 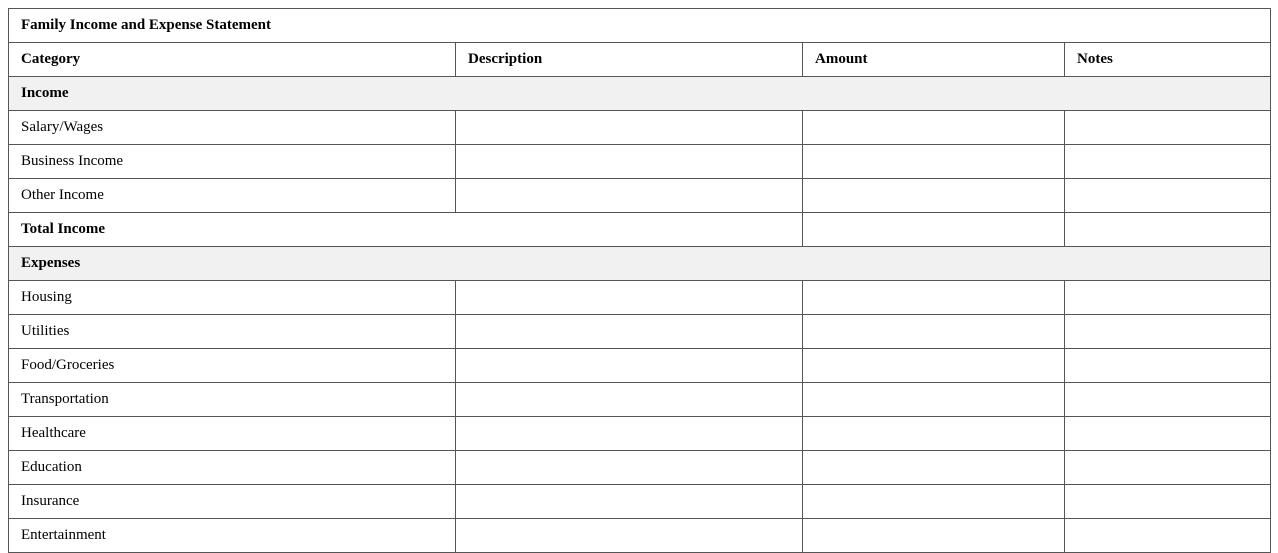 I want to click on table-row: Other Income, so click(x=639, y=195).